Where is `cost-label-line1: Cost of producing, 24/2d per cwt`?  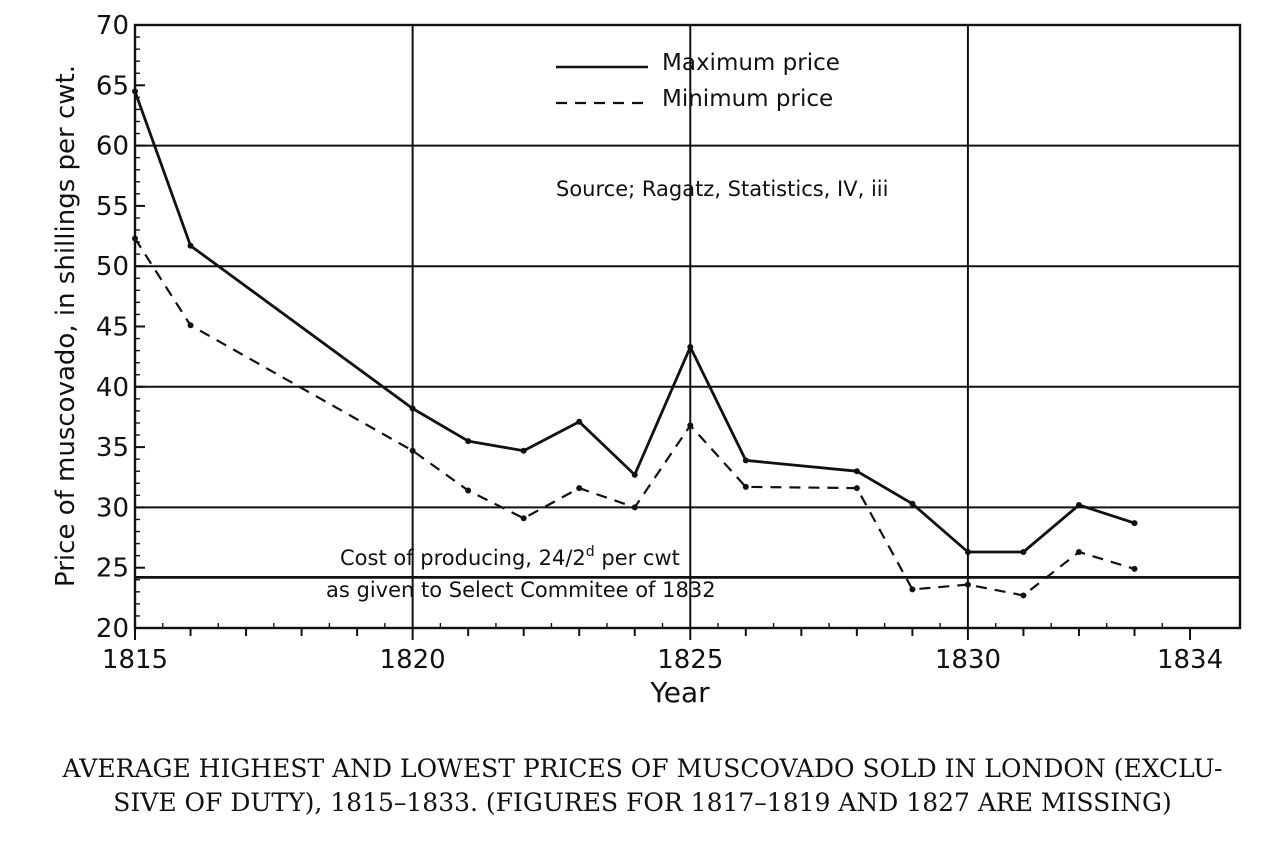 cost-label-line1: Cost of producing, 24/2d per cwt is located at coordinates (510, 557).